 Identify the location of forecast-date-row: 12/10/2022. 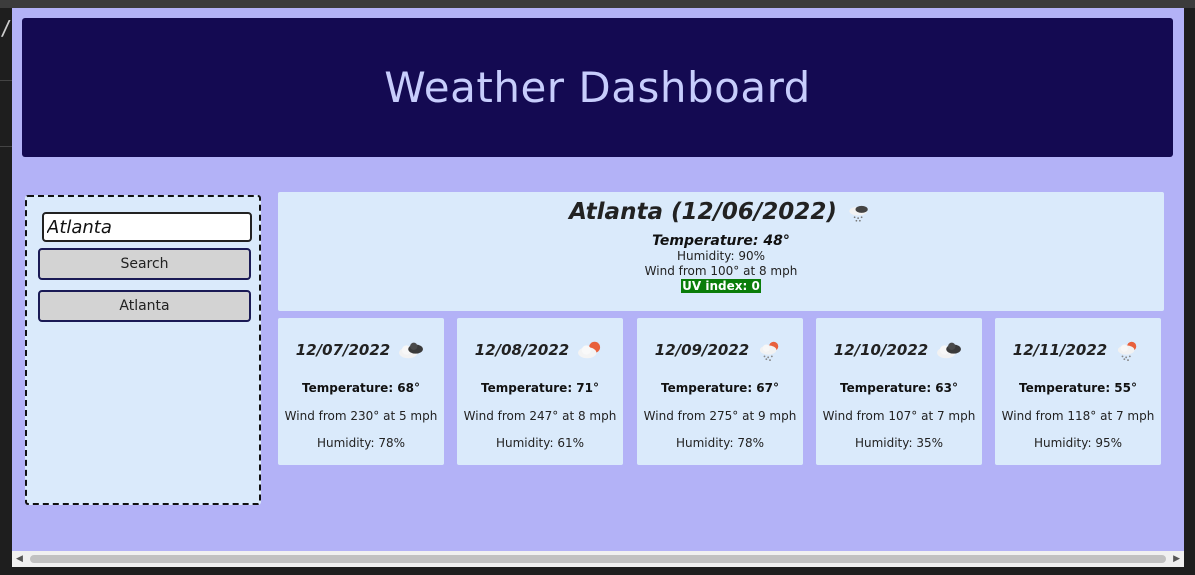
(899, 350).